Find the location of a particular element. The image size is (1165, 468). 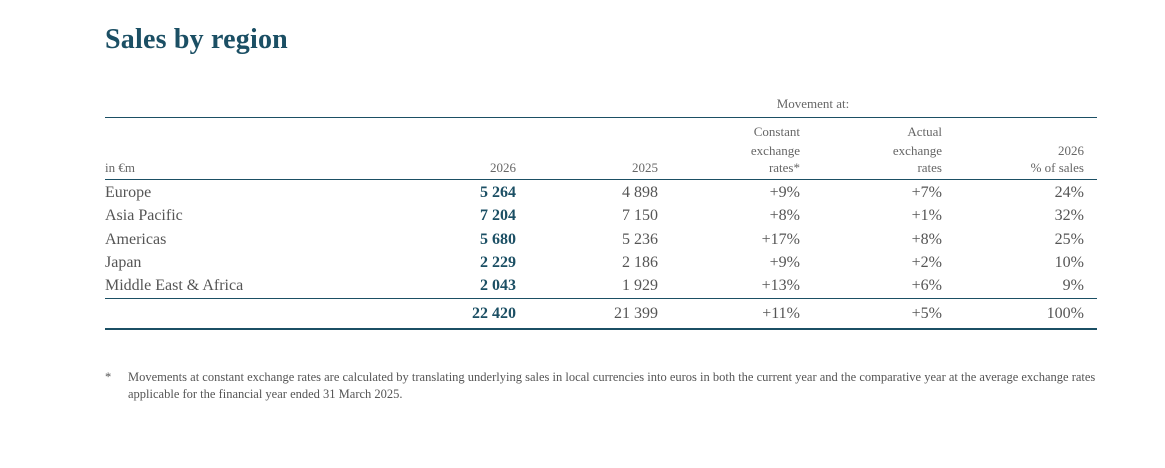

movement-constant-rates: +8% is located at coordinates (784, 215).